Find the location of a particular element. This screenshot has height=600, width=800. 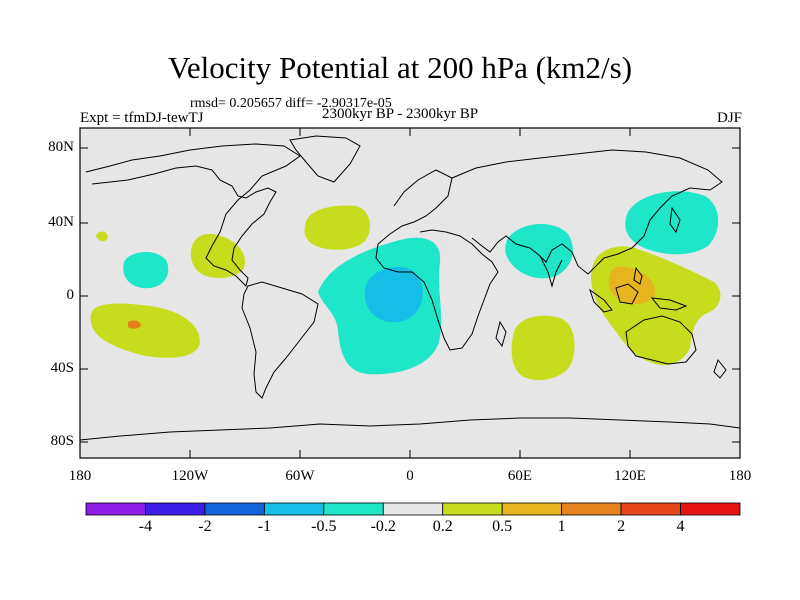

y-tick-label: 40S is located at coordinates (62, 368).